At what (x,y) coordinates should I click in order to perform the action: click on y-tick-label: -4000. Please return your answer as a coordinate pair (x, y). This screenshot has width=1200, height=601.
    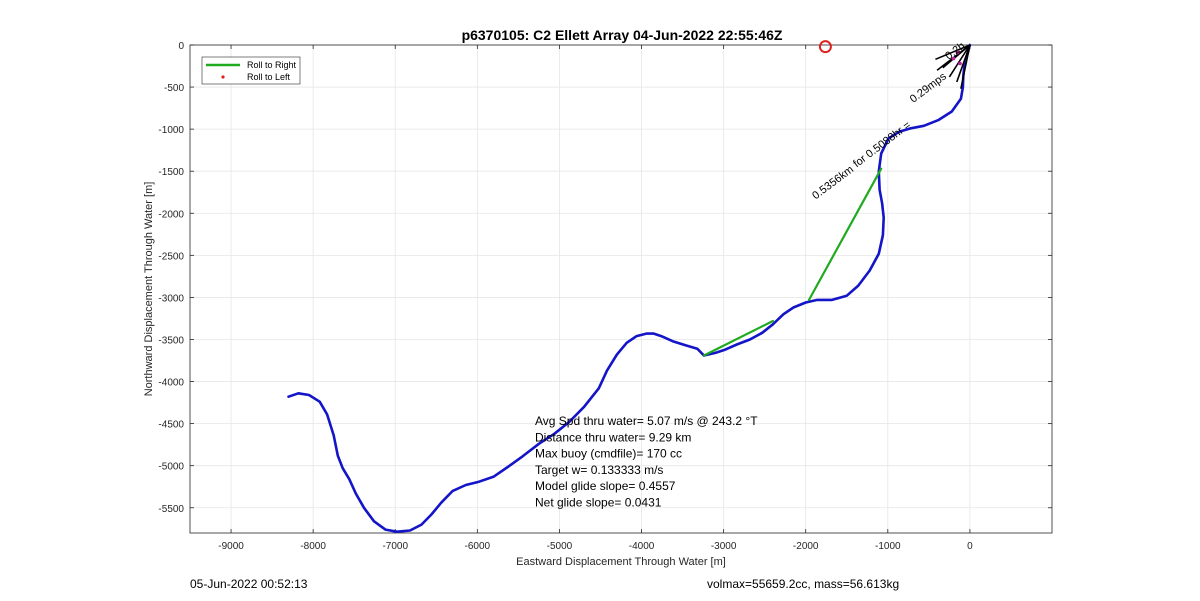
    Looking at the image, I should click on (171, 383).